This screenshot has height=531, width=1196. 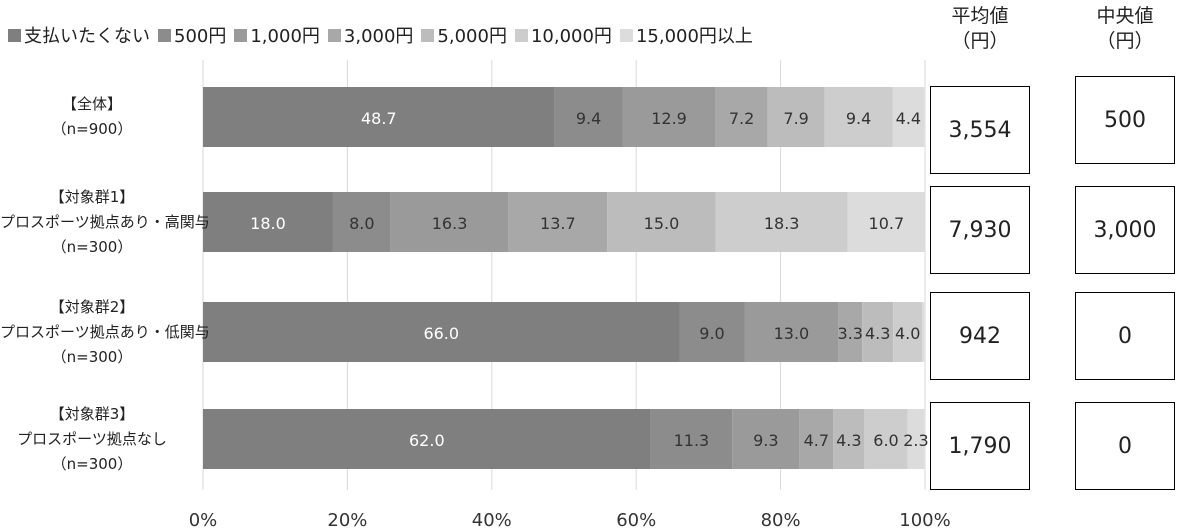 I want to click on median-header: 中央値 （円）, so click(x=1125, y=29).